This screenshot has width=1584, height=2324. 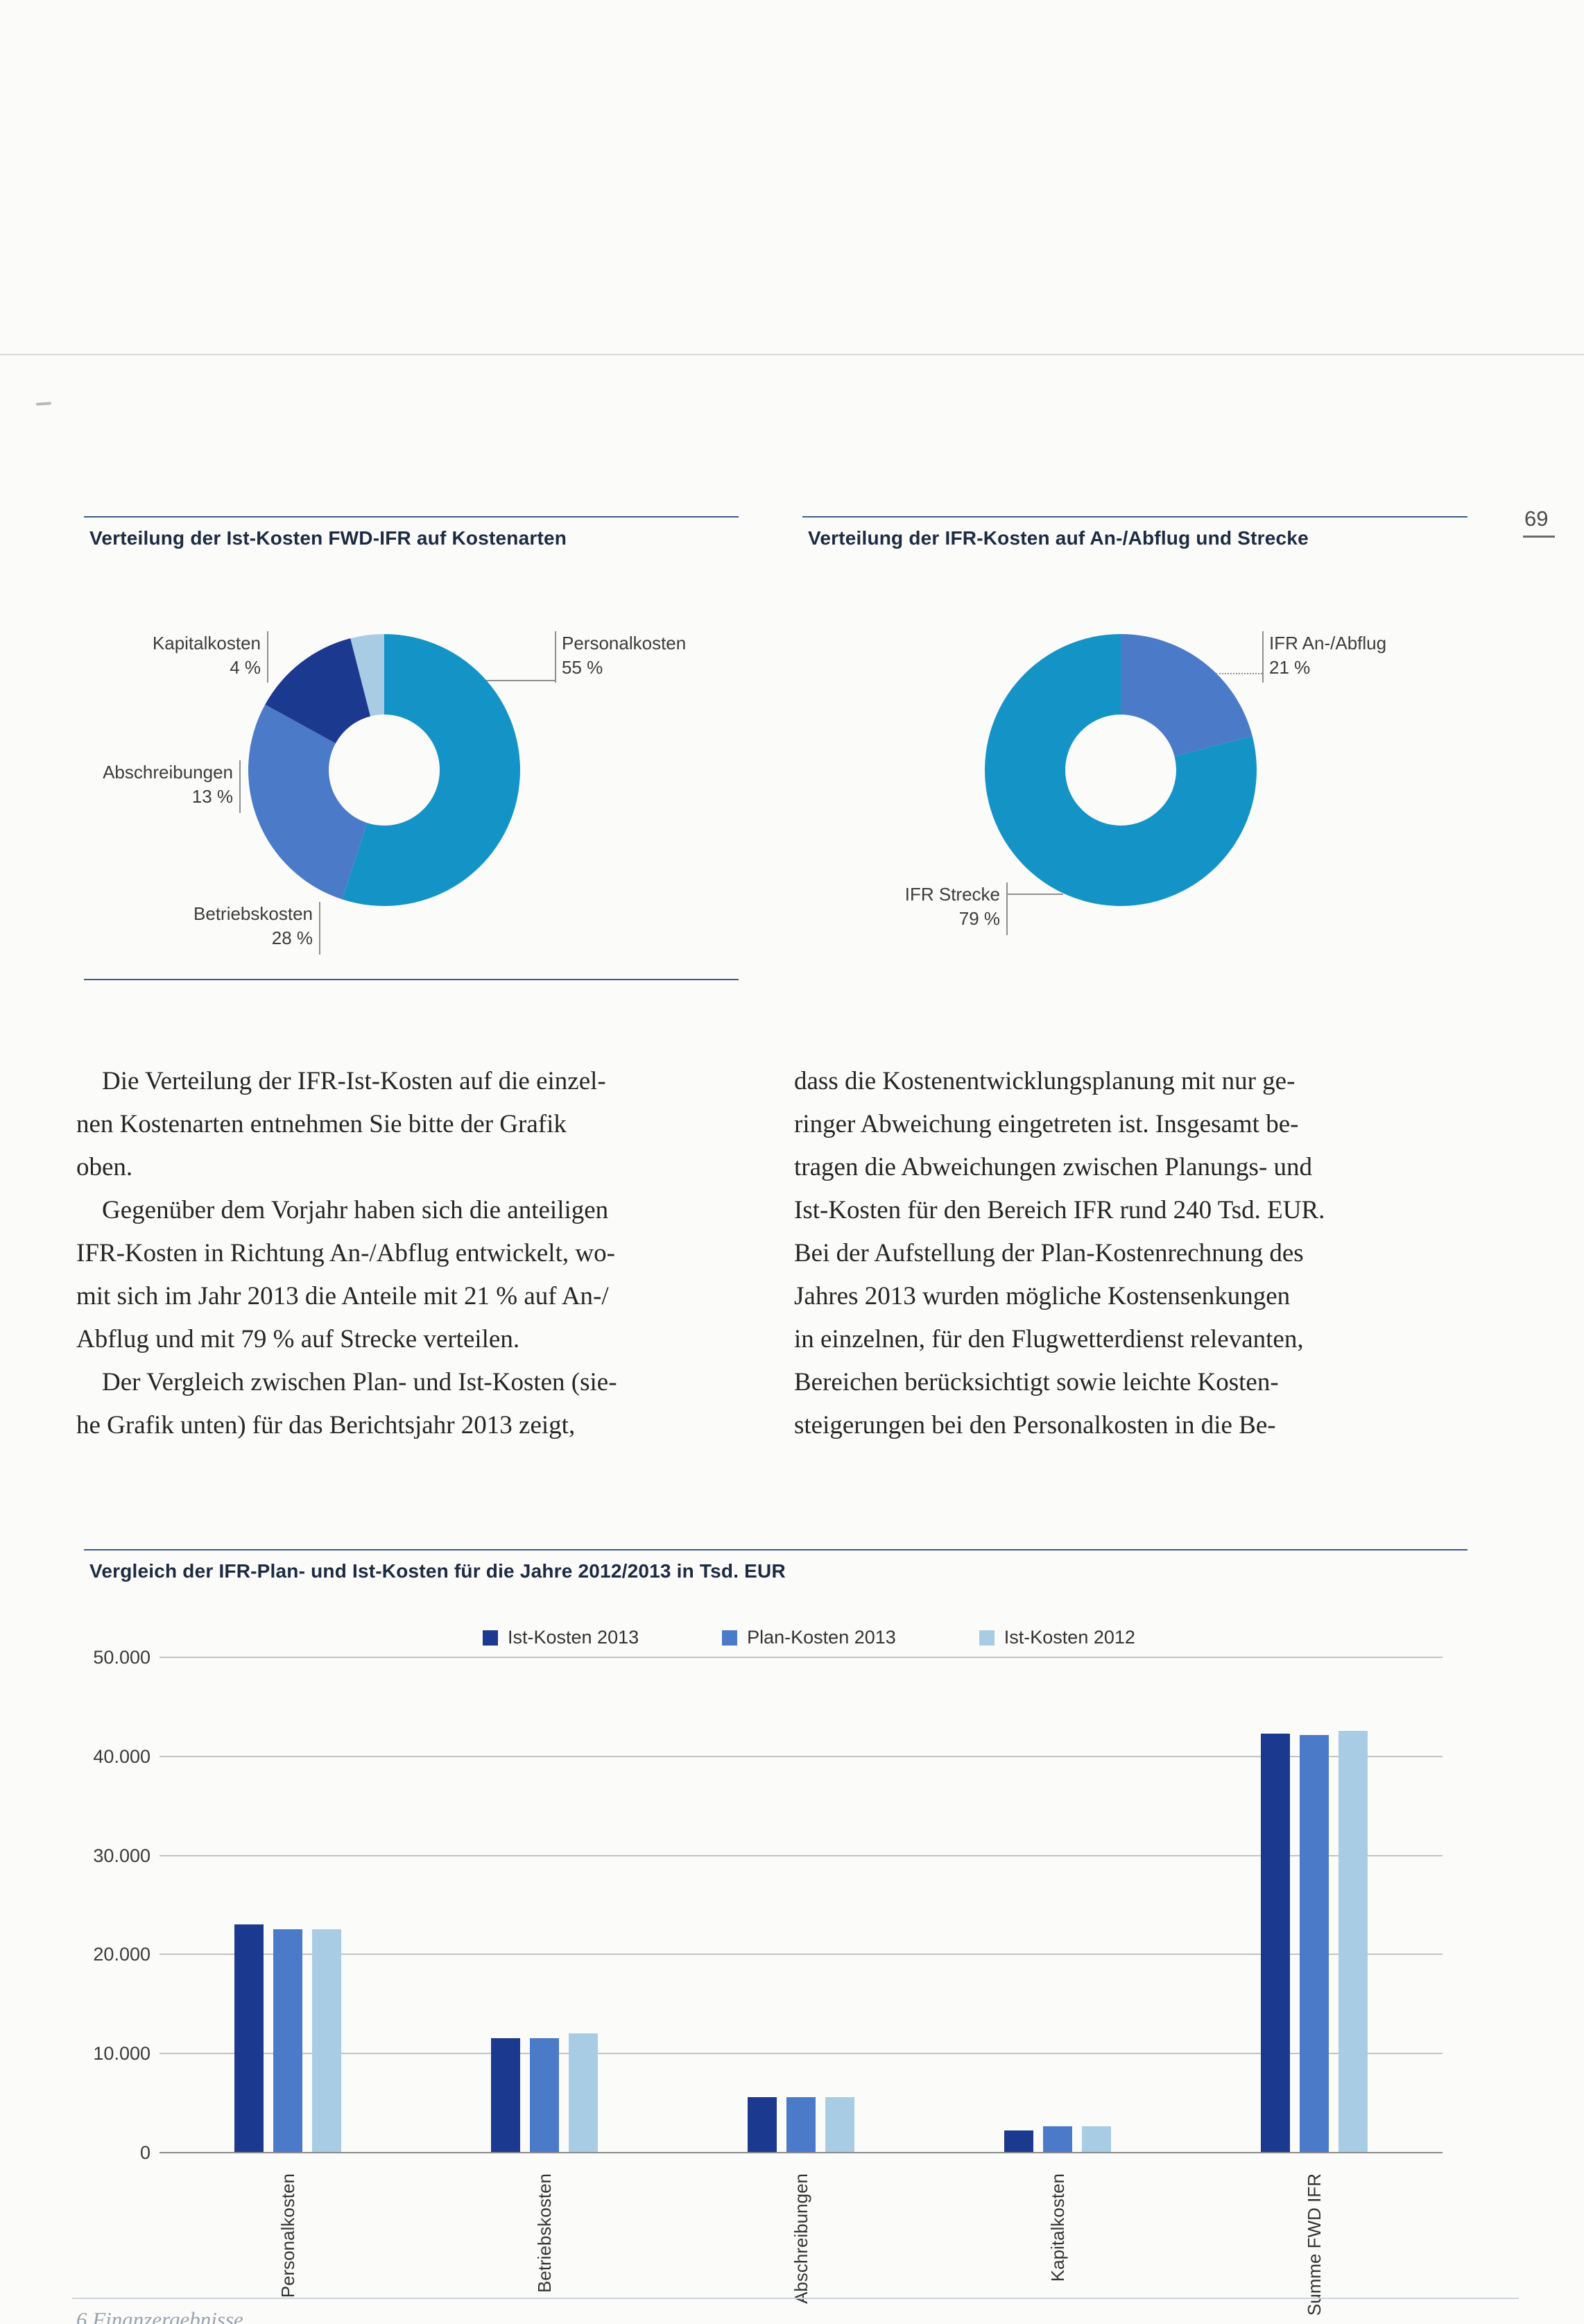 I want to click on text-line: oben., so click(x=104, y=1167).